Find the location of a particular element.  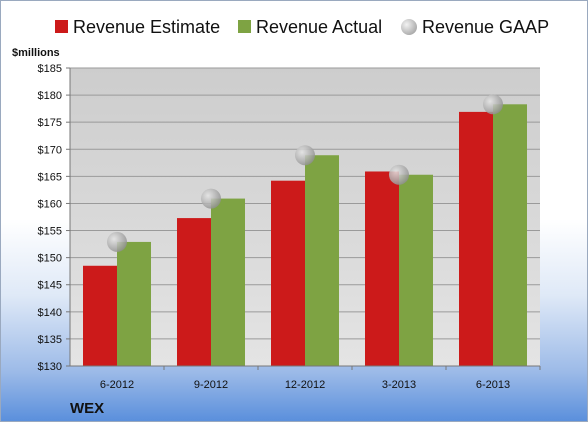

y-tick-label: $165 is located at coordinates (50, 177).